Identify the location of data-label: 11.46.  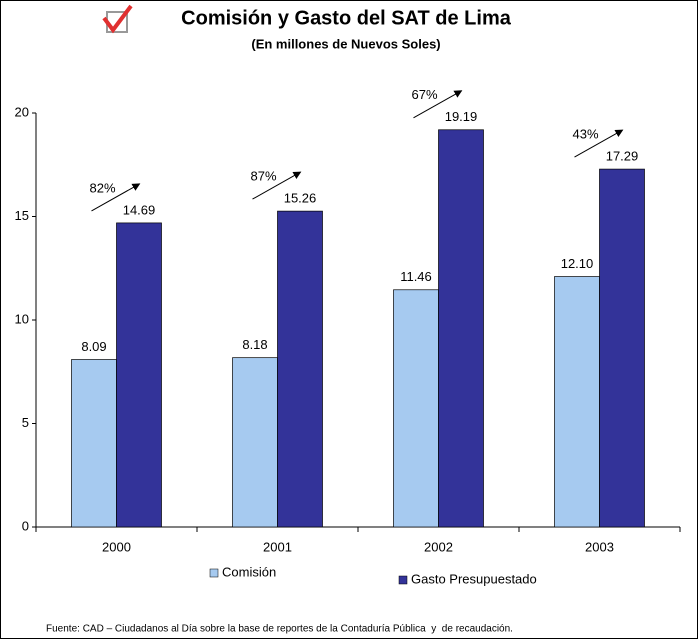
(416, 276).